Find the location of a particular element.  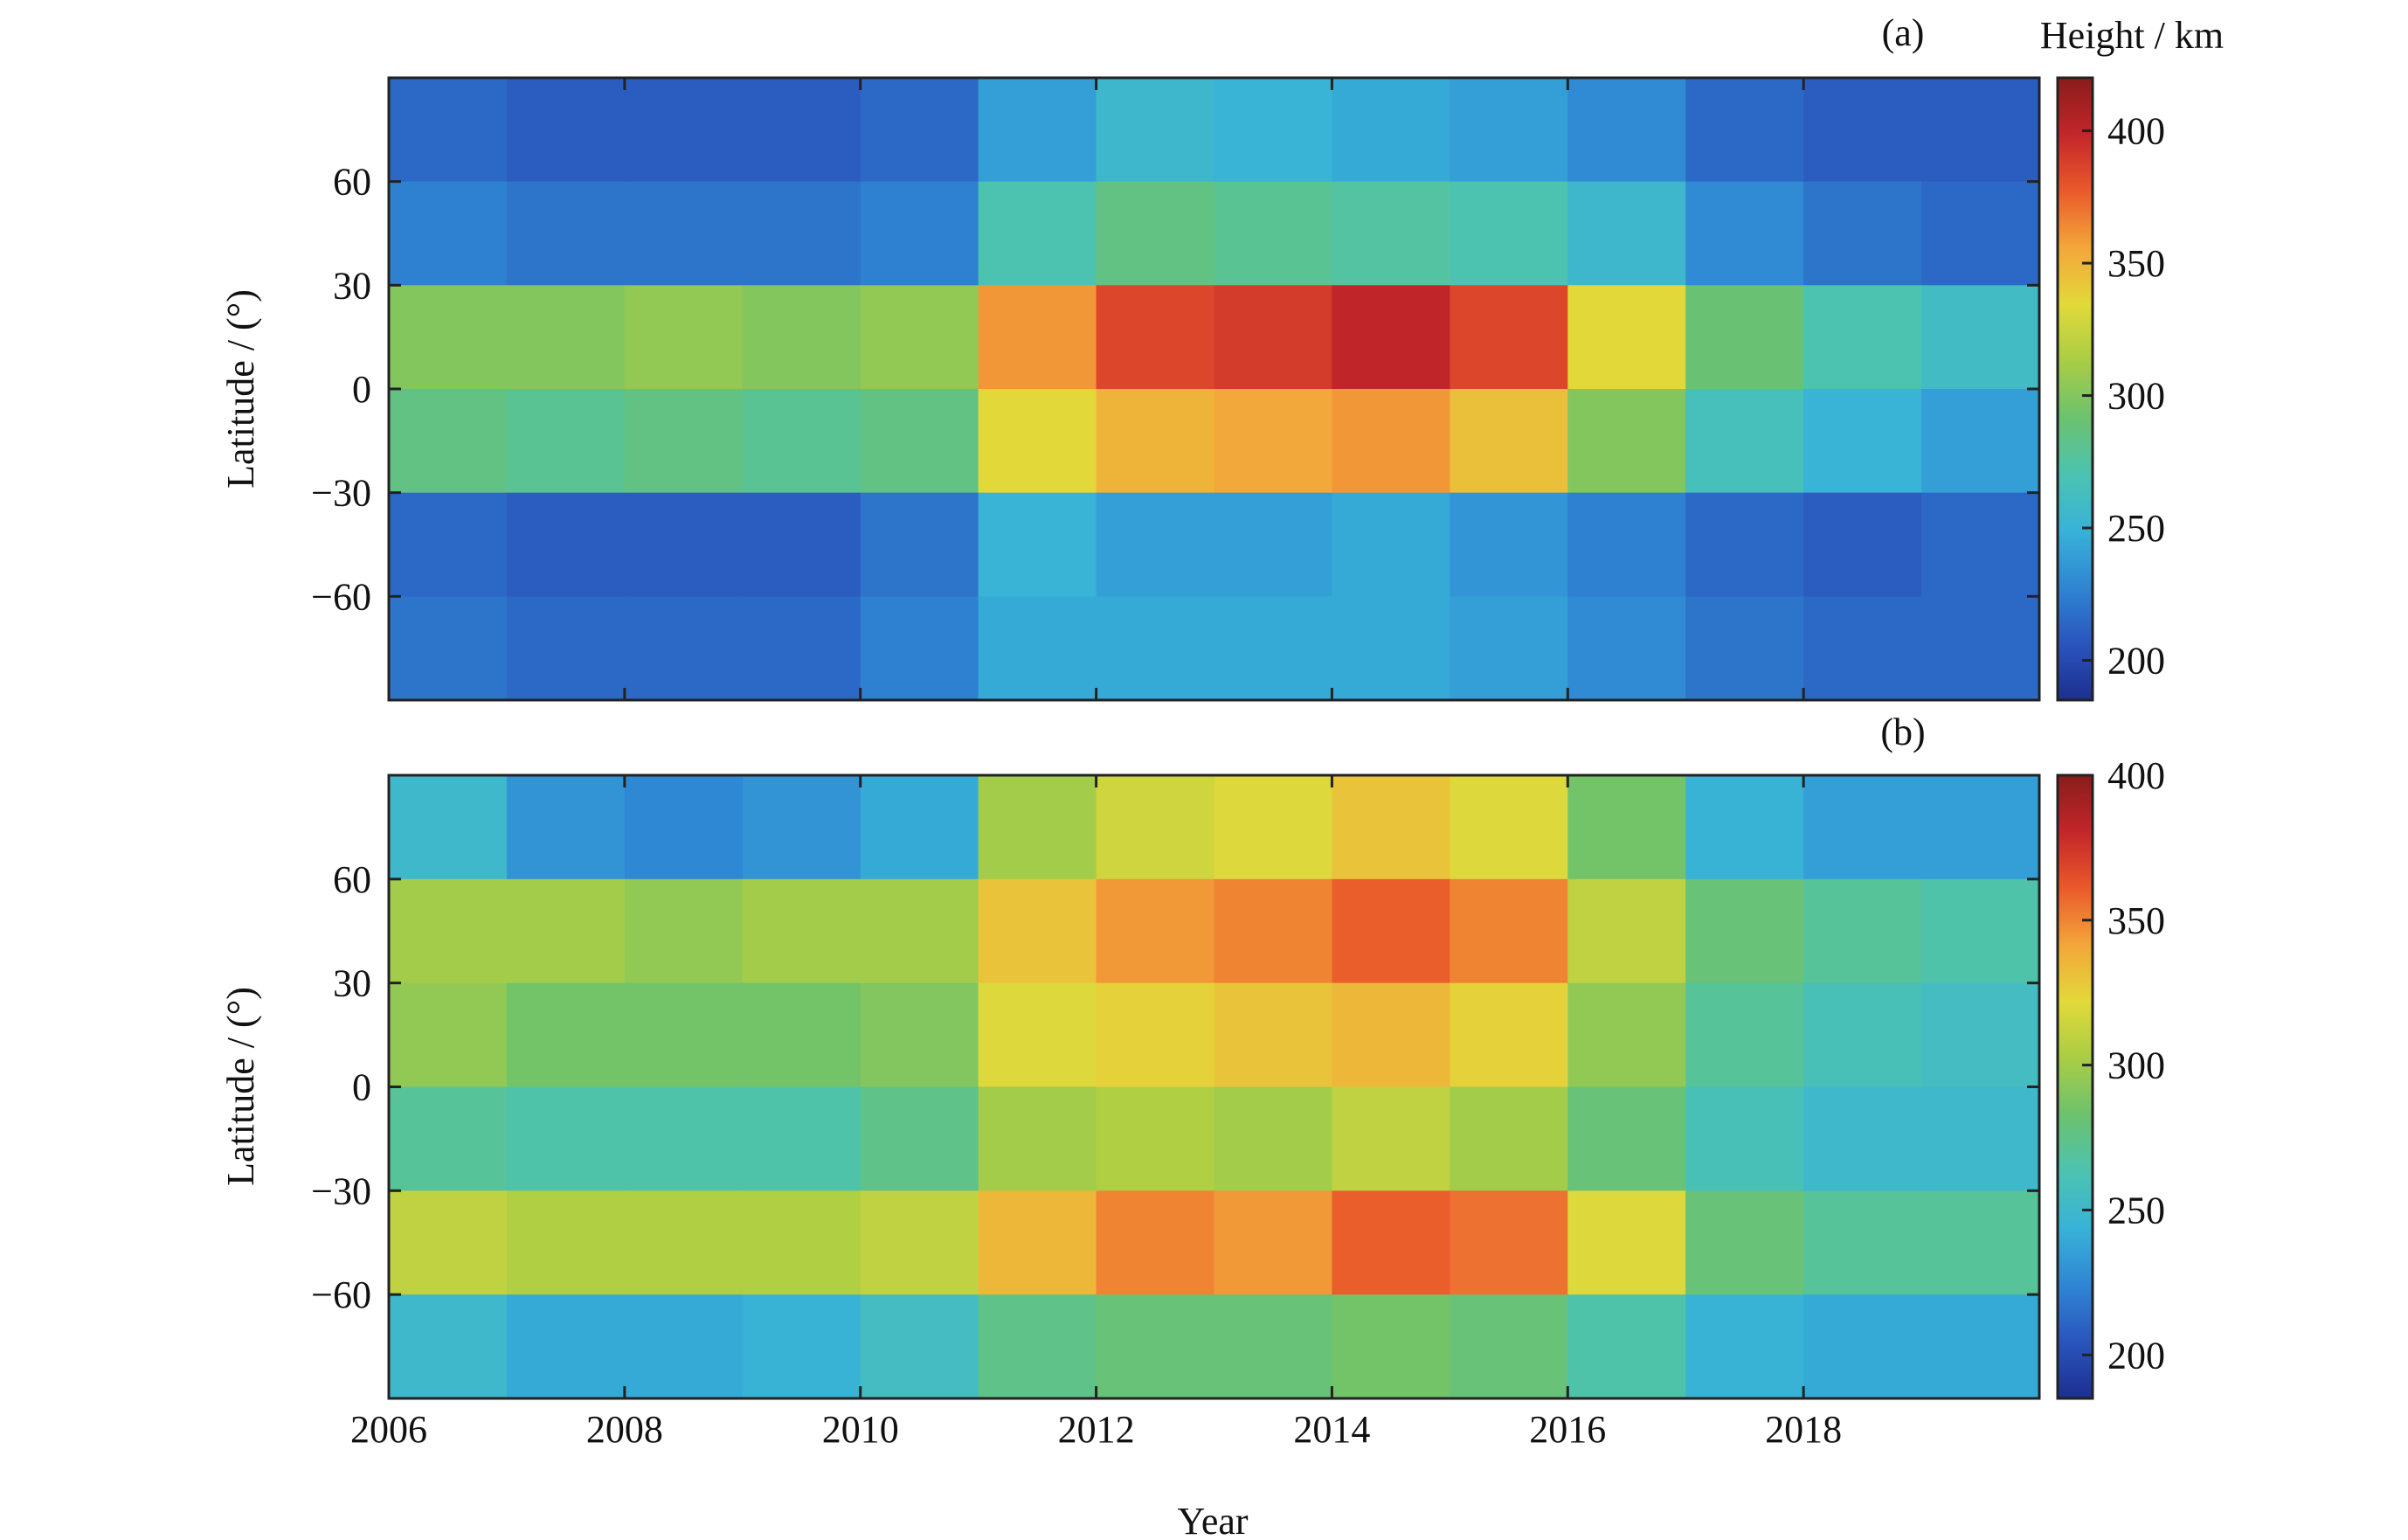

panel-a-colorbar is located at coordinates (2075, 389).